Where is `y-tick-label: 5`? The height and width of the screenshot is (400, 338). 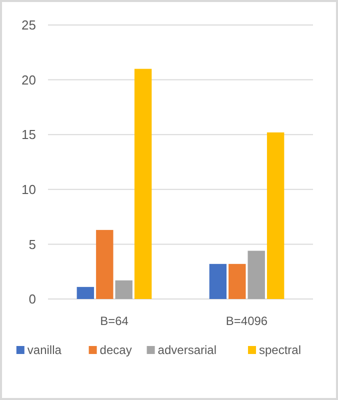
y-tick-label: 5 is located at coordinates (32, 244).